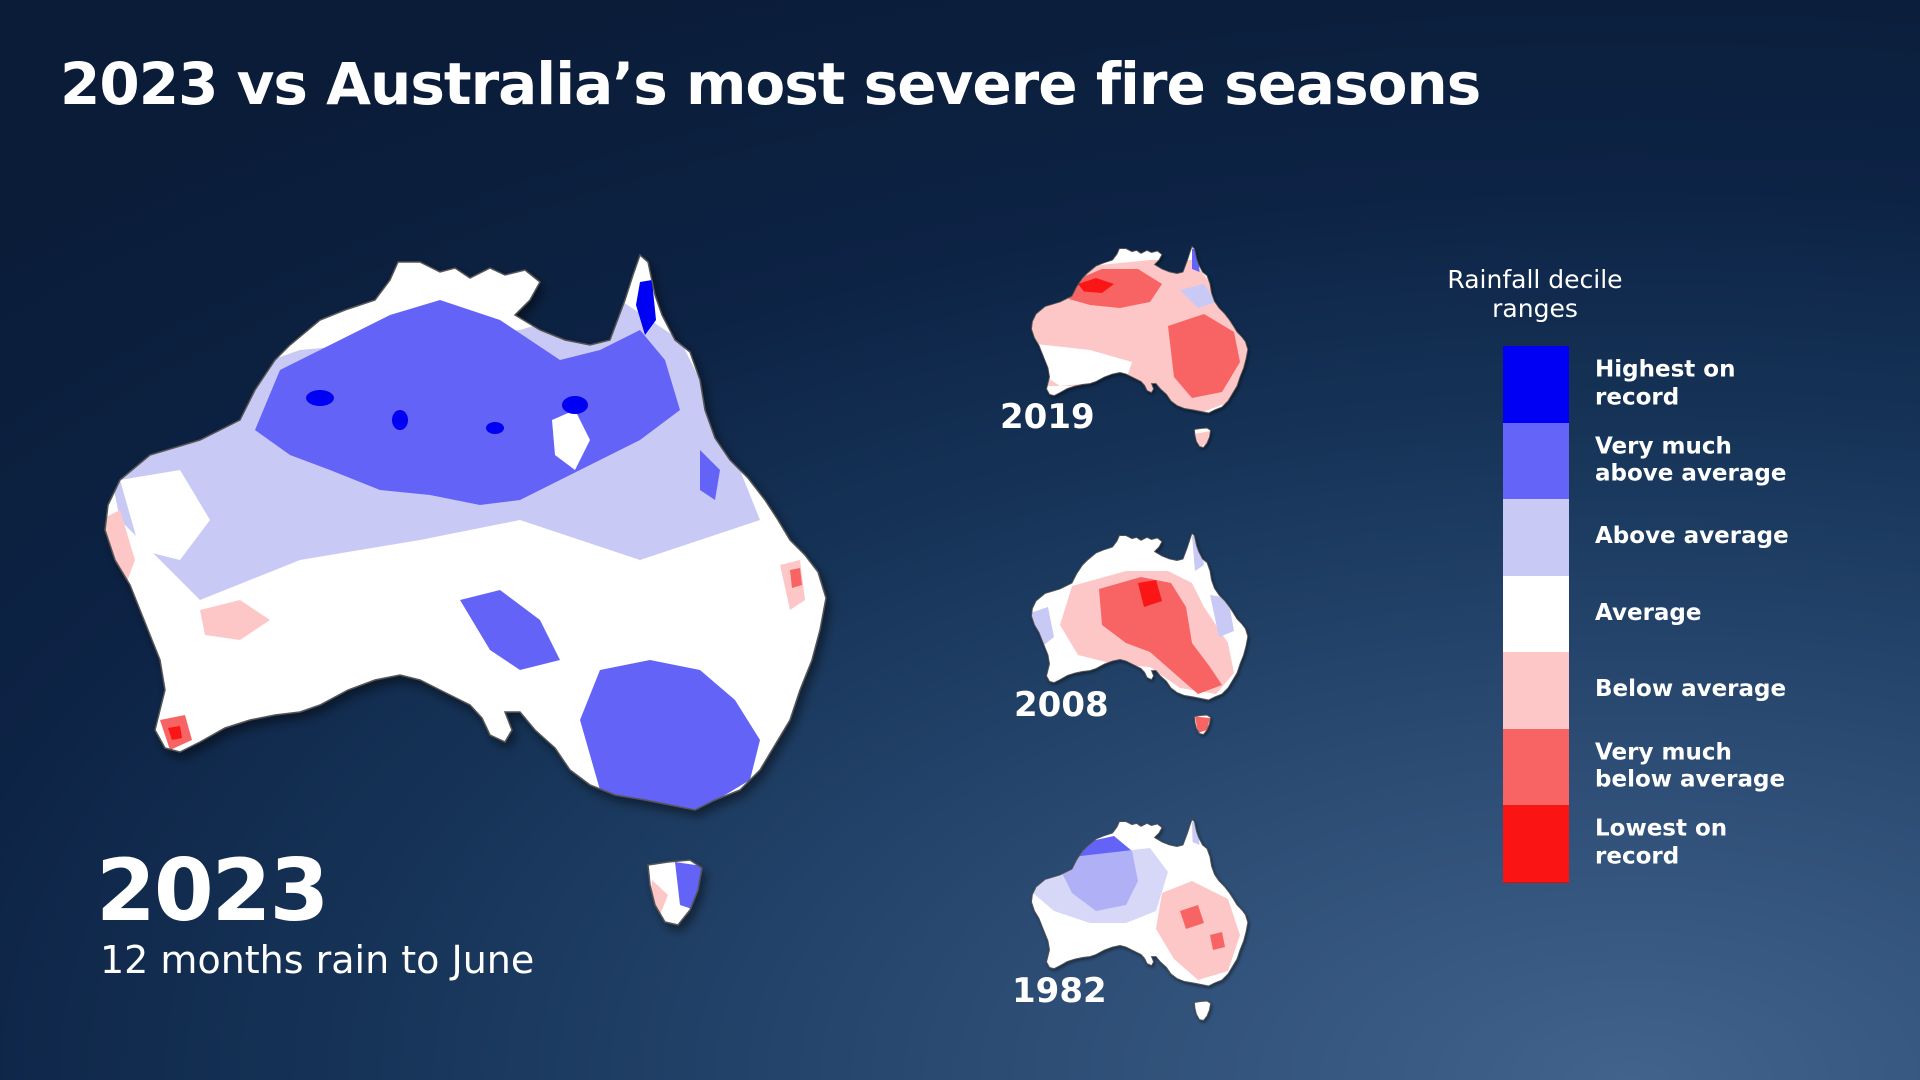 Image resolution: width=1920 pixels, height=1080 pixels. I want to click on map-2008, so click(1140, 634).